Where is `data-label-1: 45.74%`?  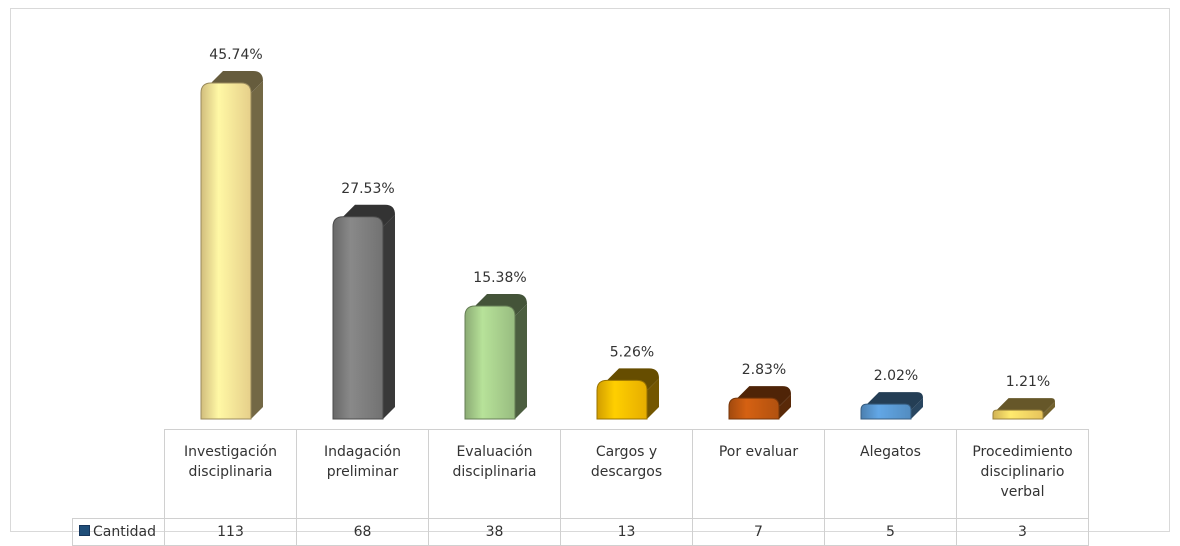 data-label-1: 45.74% is located at coordinates (235, 55).